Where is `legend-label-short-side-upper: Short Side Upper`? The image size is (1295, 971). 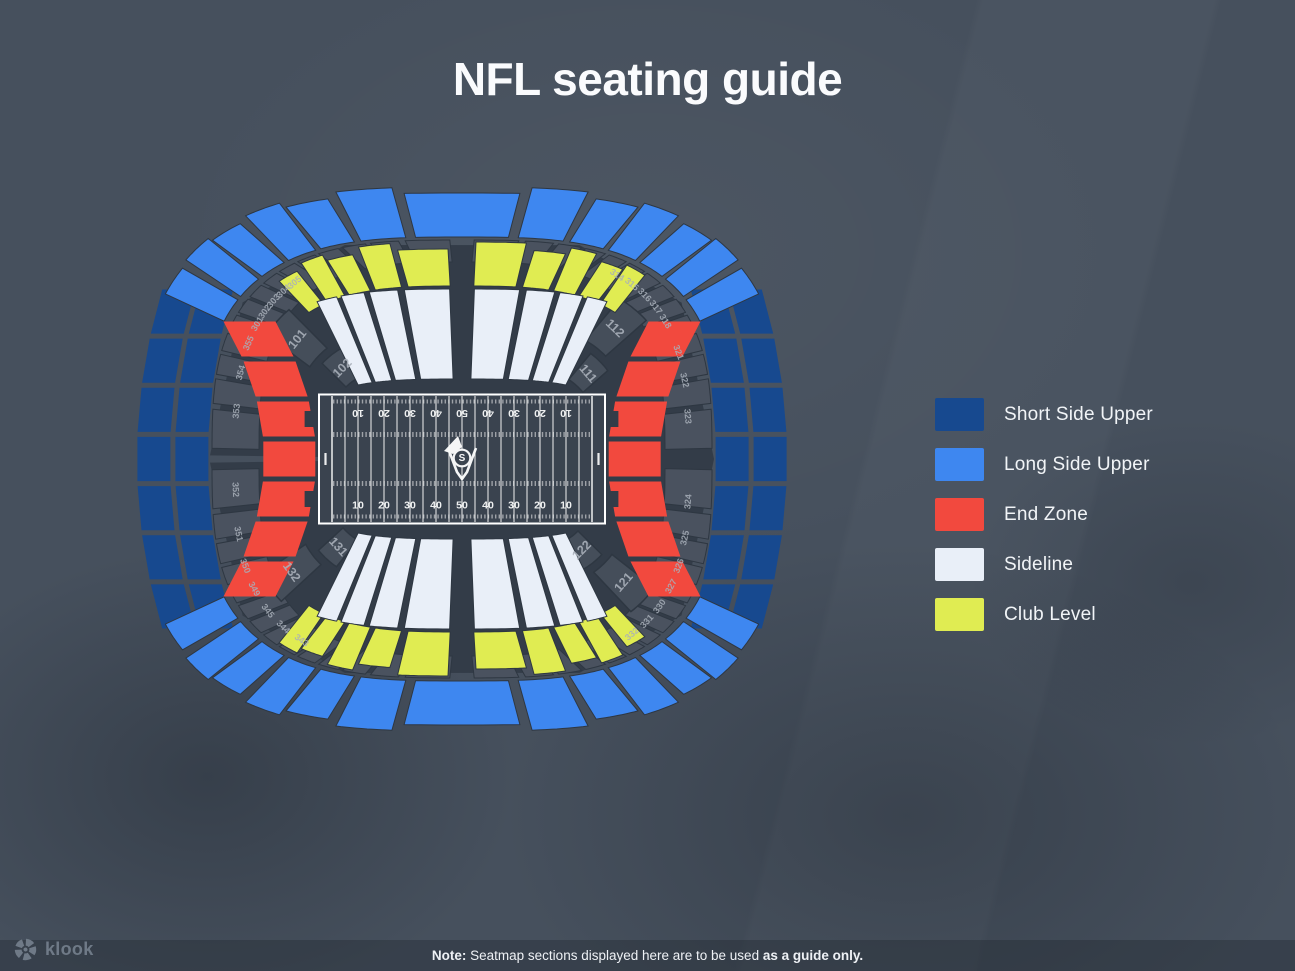
legend-label-short-side-upper: Short Side Upper is located at coordinates (1078, 414).